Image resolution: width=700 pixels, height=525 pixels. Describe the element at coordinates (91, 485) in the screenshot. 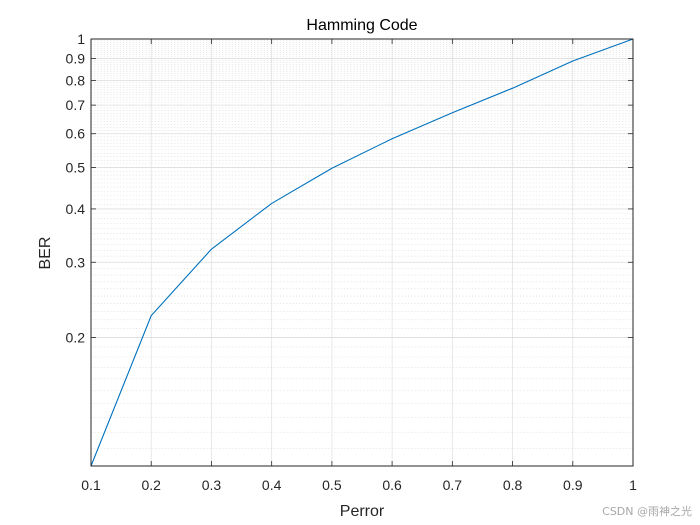

I see `x-tick-label: 0.1` at that location.